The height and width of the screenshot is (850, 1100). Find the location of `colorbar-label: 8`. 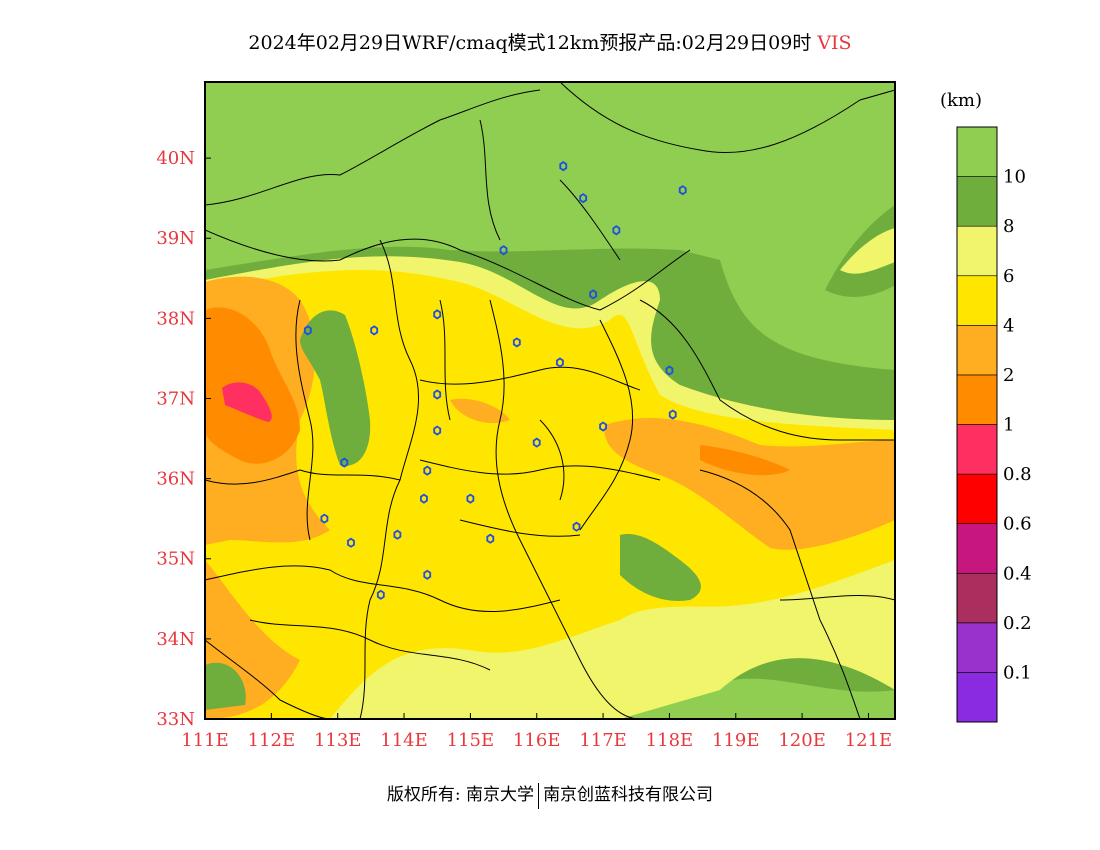

colorbar-label: 8 is located at coordinates (1008, 226).